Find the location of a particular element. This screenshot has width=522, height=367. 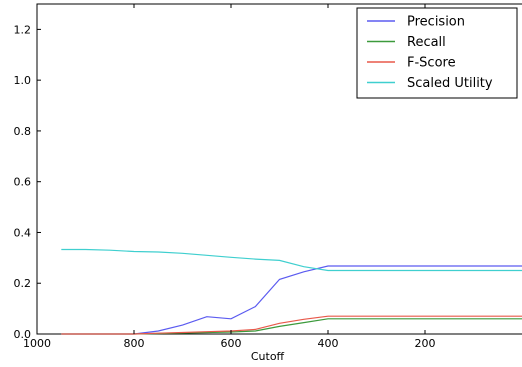

y-tick-label: 0.0 is located at coordinates (23, 334).